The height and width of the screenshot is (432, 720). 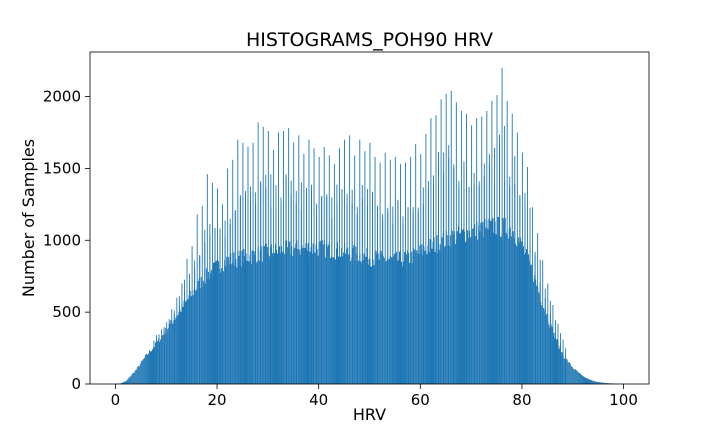 I want to click on x-axis-ticks: 0 20 40 60 80 100, so click(x=374, y=396).